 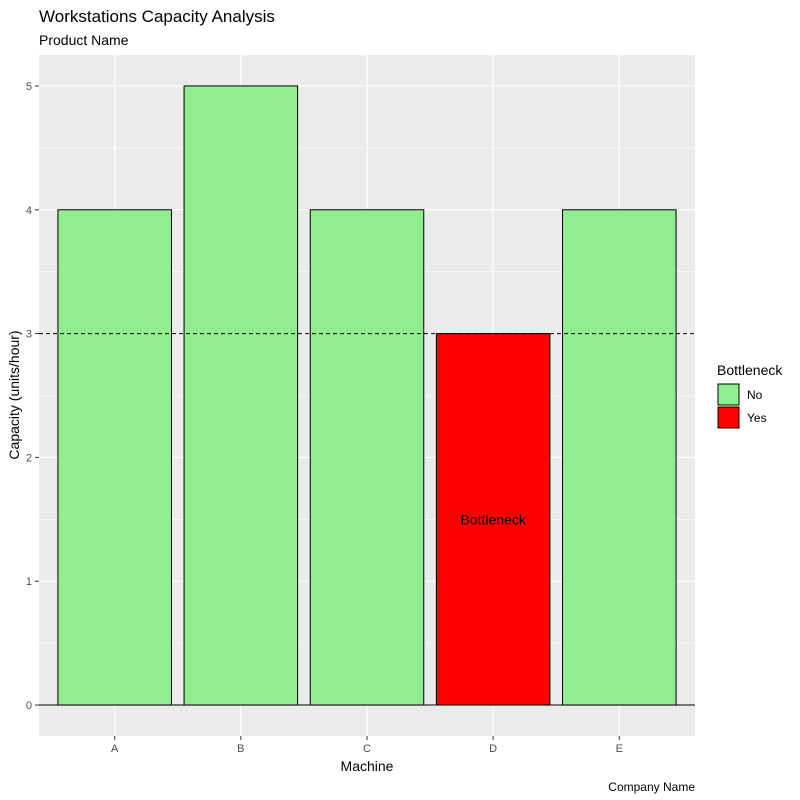 I want to click on legend-key-yes, so click(x=728, y=417).